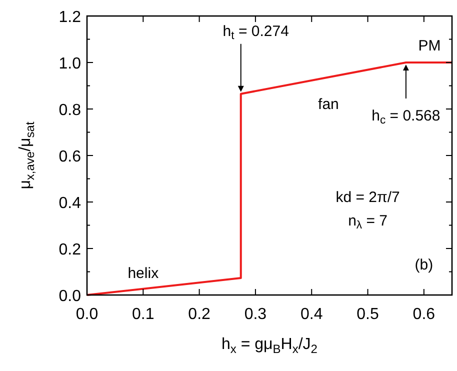 The image size is (457, 371). I want to click on annotation: helix, so click(144, 273).